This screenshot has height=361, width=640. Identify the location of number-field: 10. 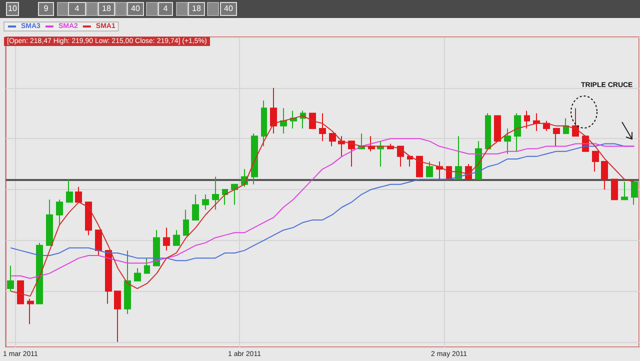
(12, 9).